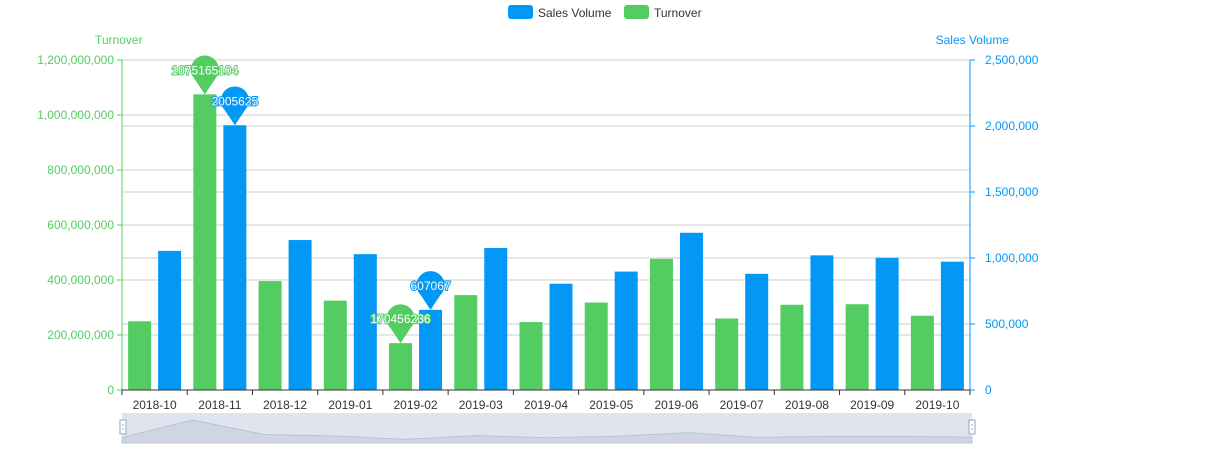 The height and width of the screenshot is (455, 1213). I want to click on x-tick-label: 2019-03, so click(481, 405).